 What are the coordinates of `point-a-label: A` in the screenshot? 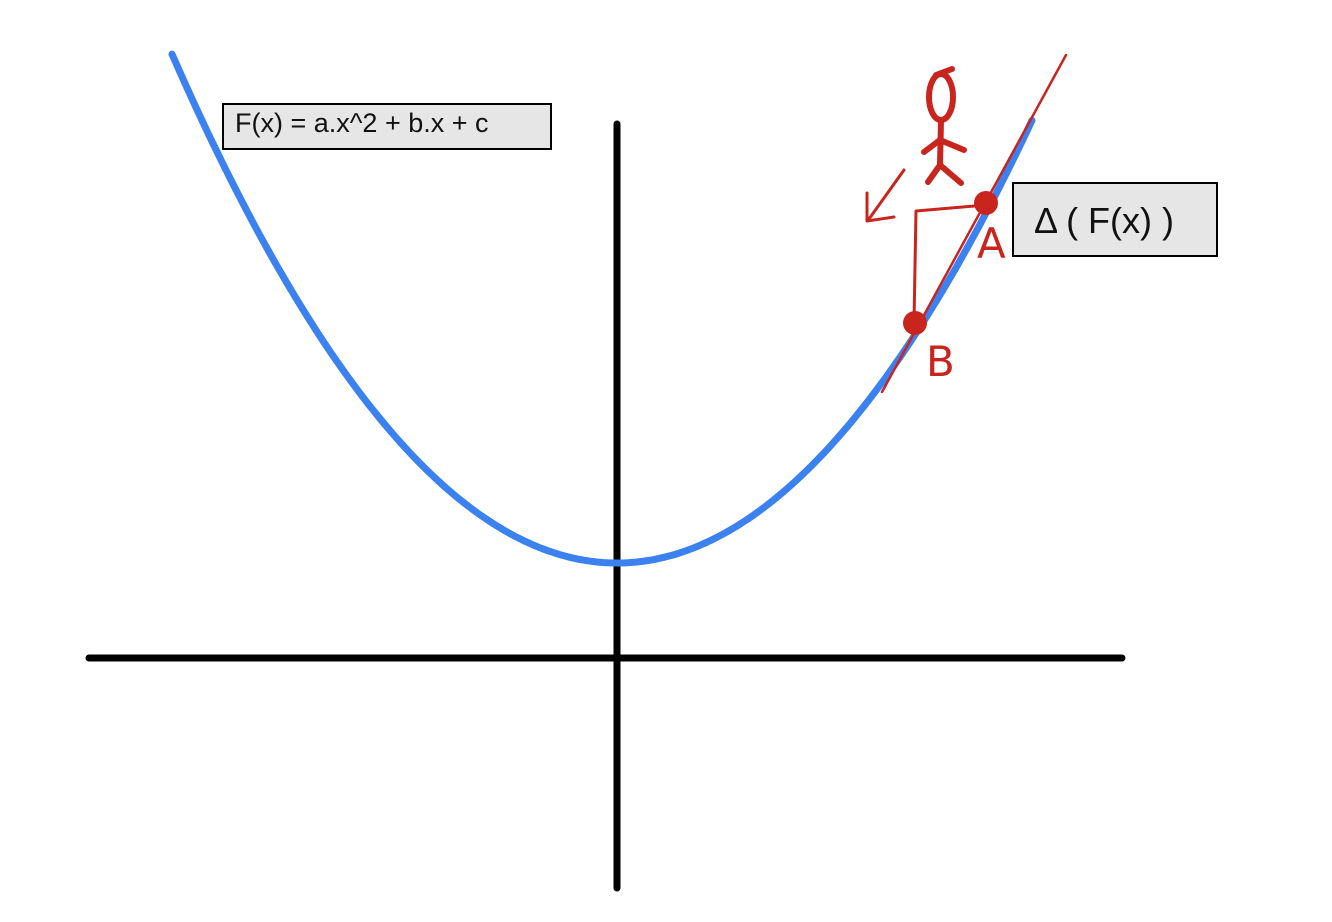 It's located at (991, 243).